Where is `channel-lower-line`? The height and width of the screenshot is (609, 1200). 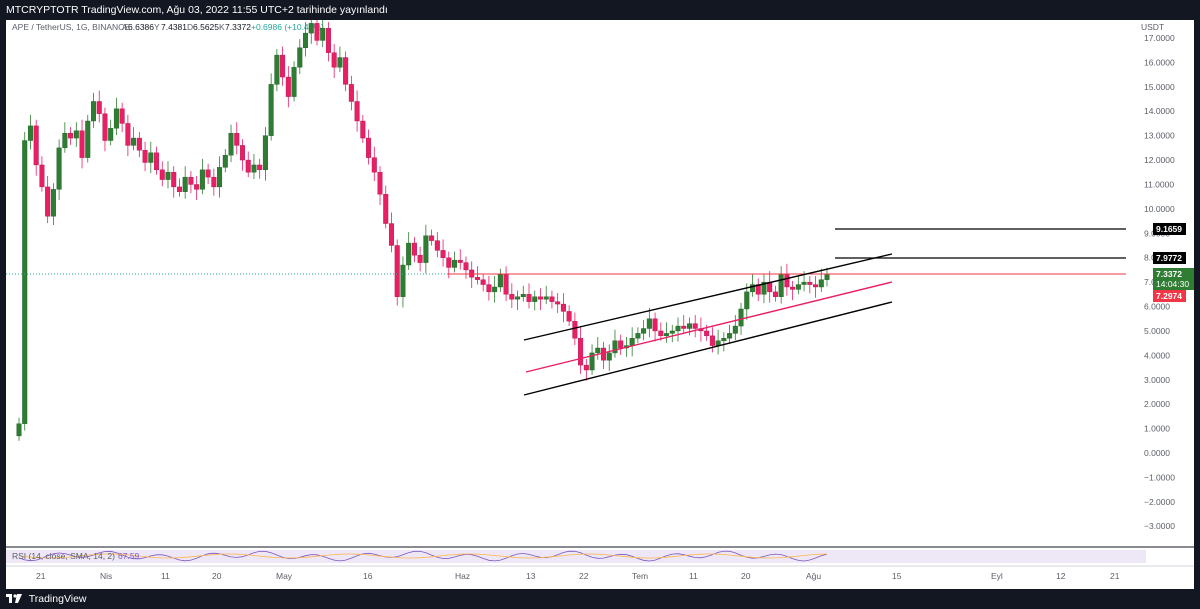 channel-lower-line is located at coordinates (708, 348).